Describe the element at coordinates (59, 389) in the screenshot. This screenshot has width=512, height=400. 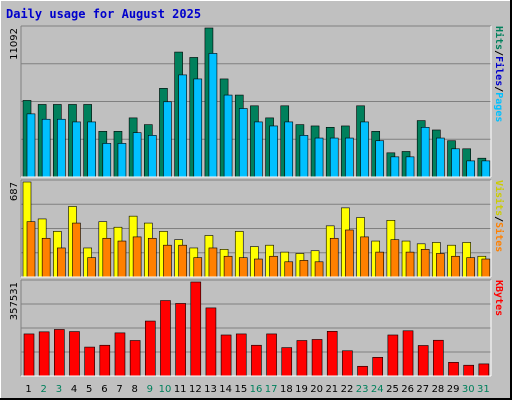
I see `x-tick-label: 3` at that location.